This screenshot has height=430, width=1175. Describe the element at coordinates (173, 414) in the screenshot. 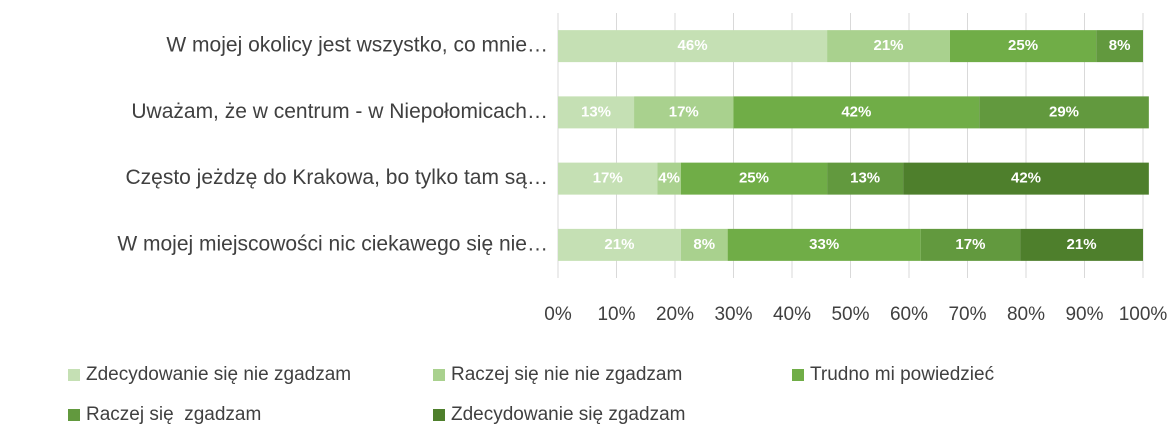

I see `legend-label: Raczej się zgadzam` at that location.